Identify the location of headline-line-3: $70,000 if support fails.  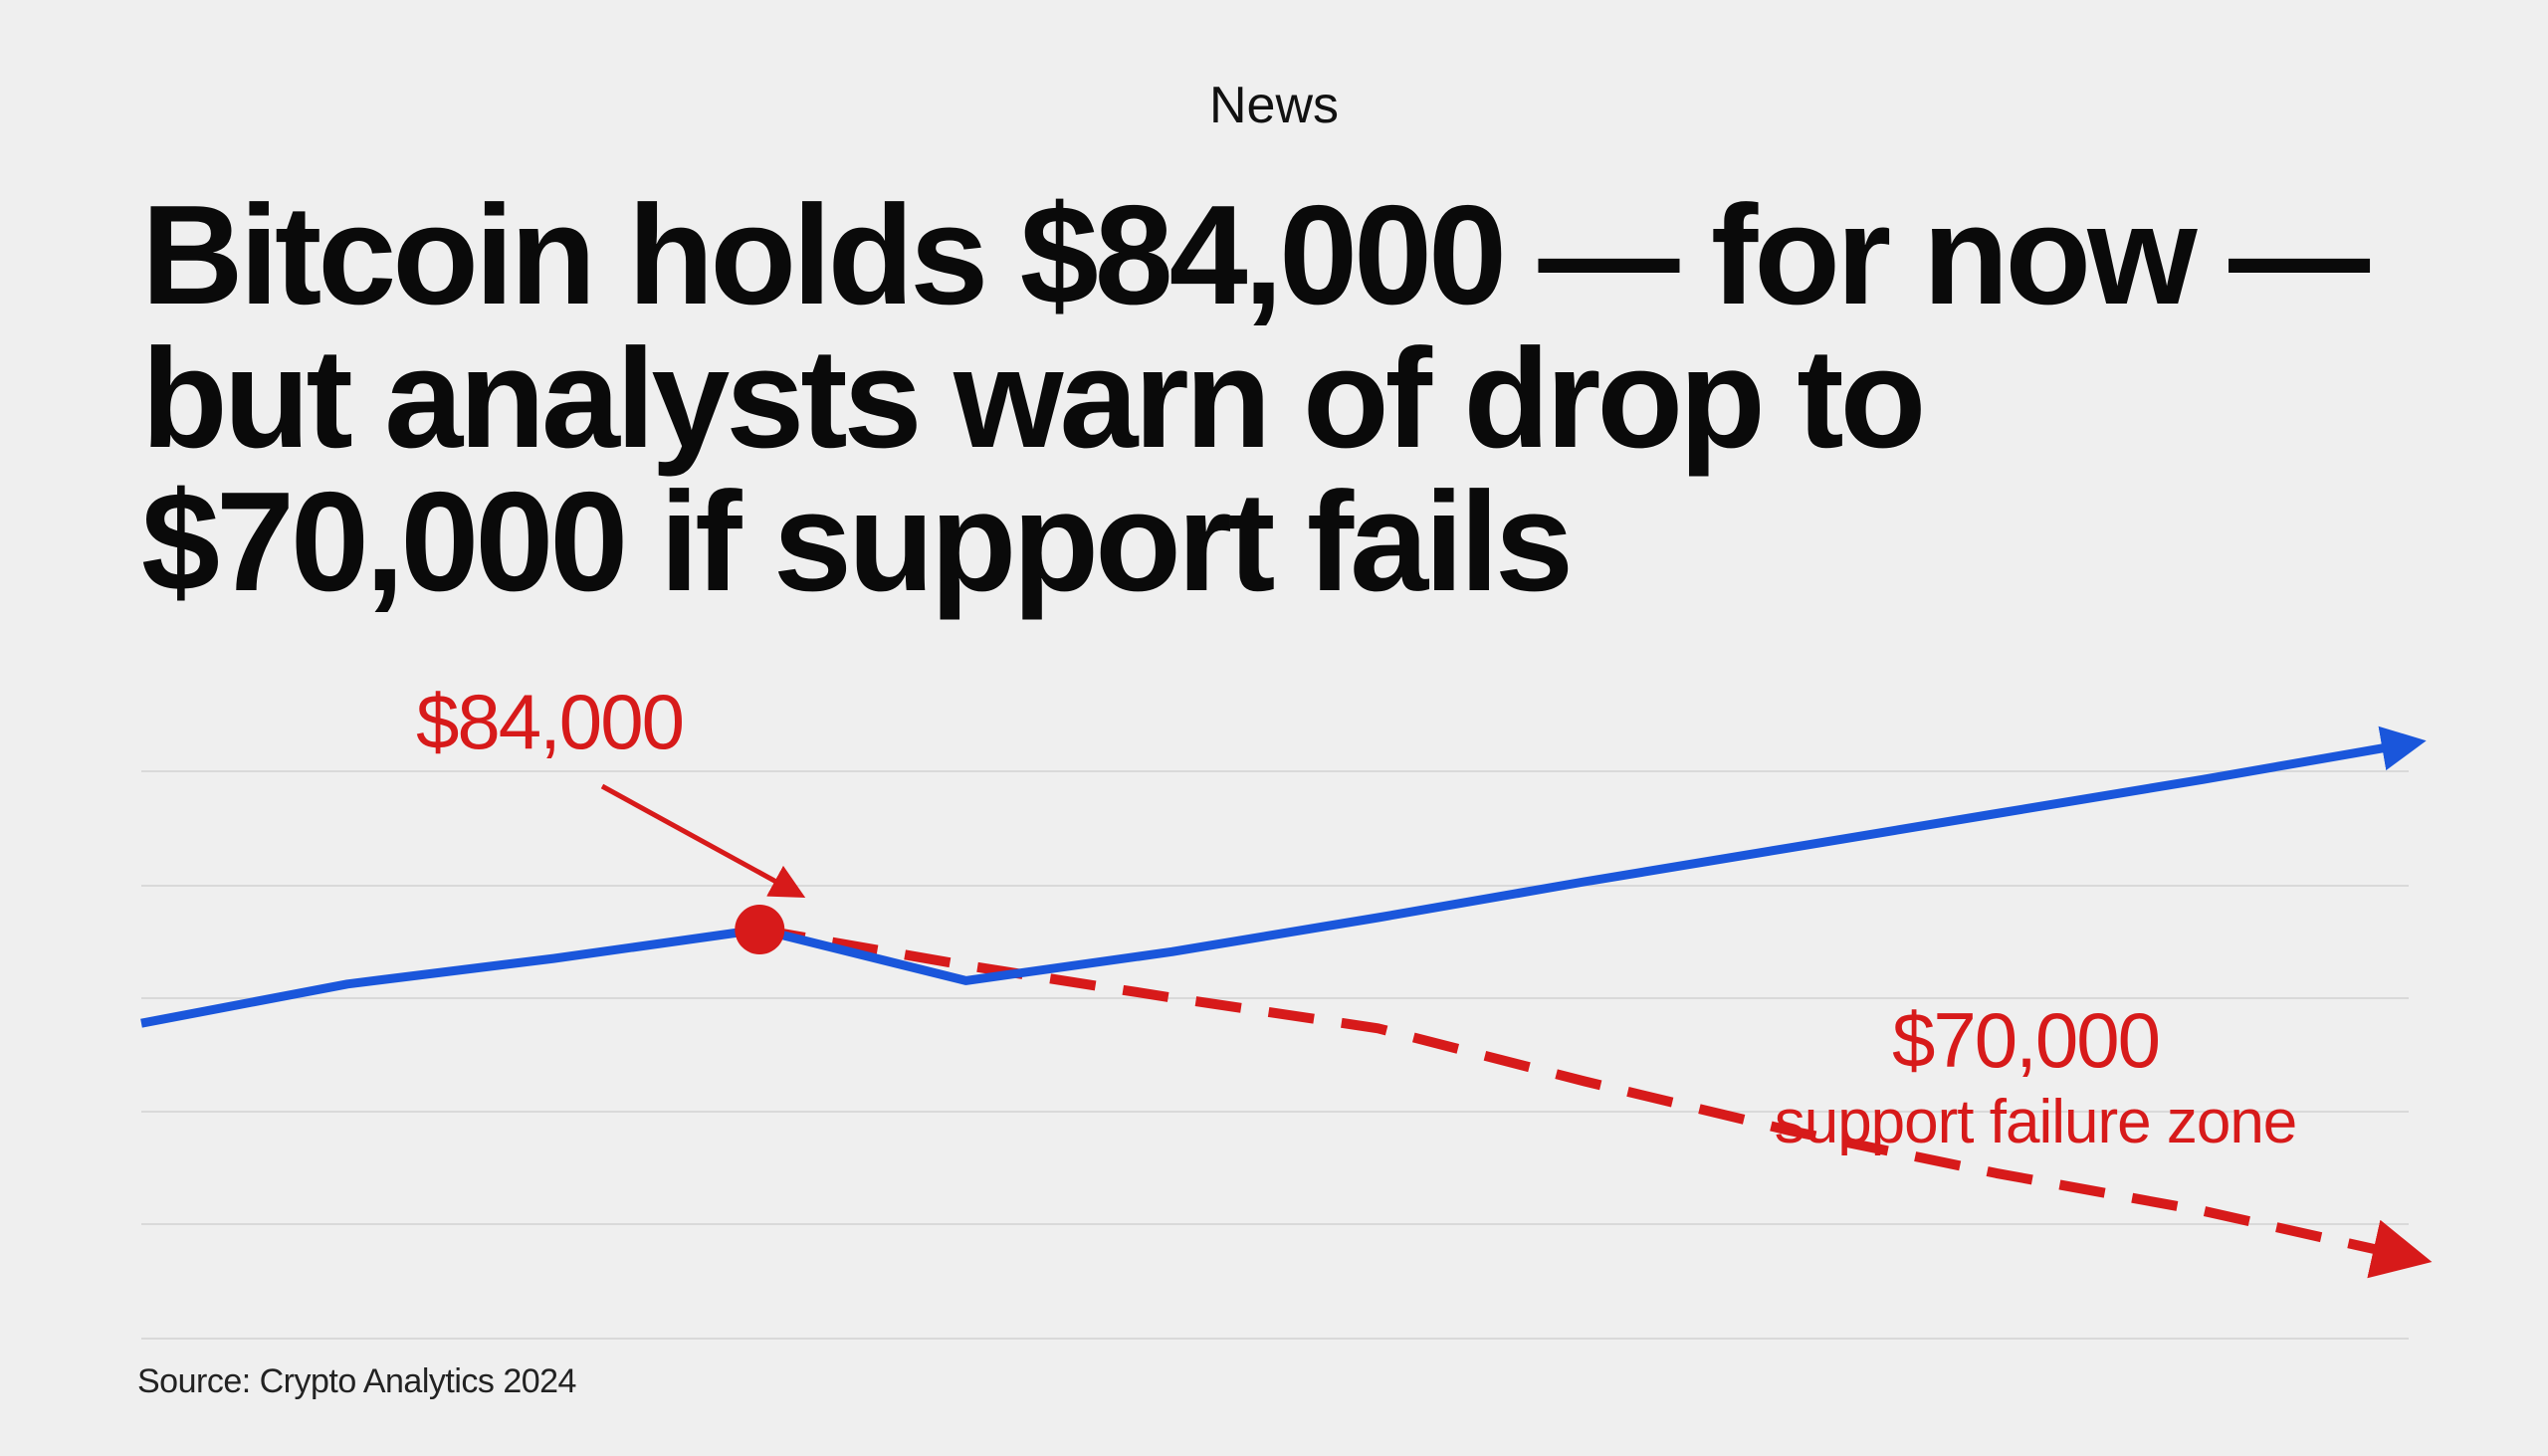
(857, 542).